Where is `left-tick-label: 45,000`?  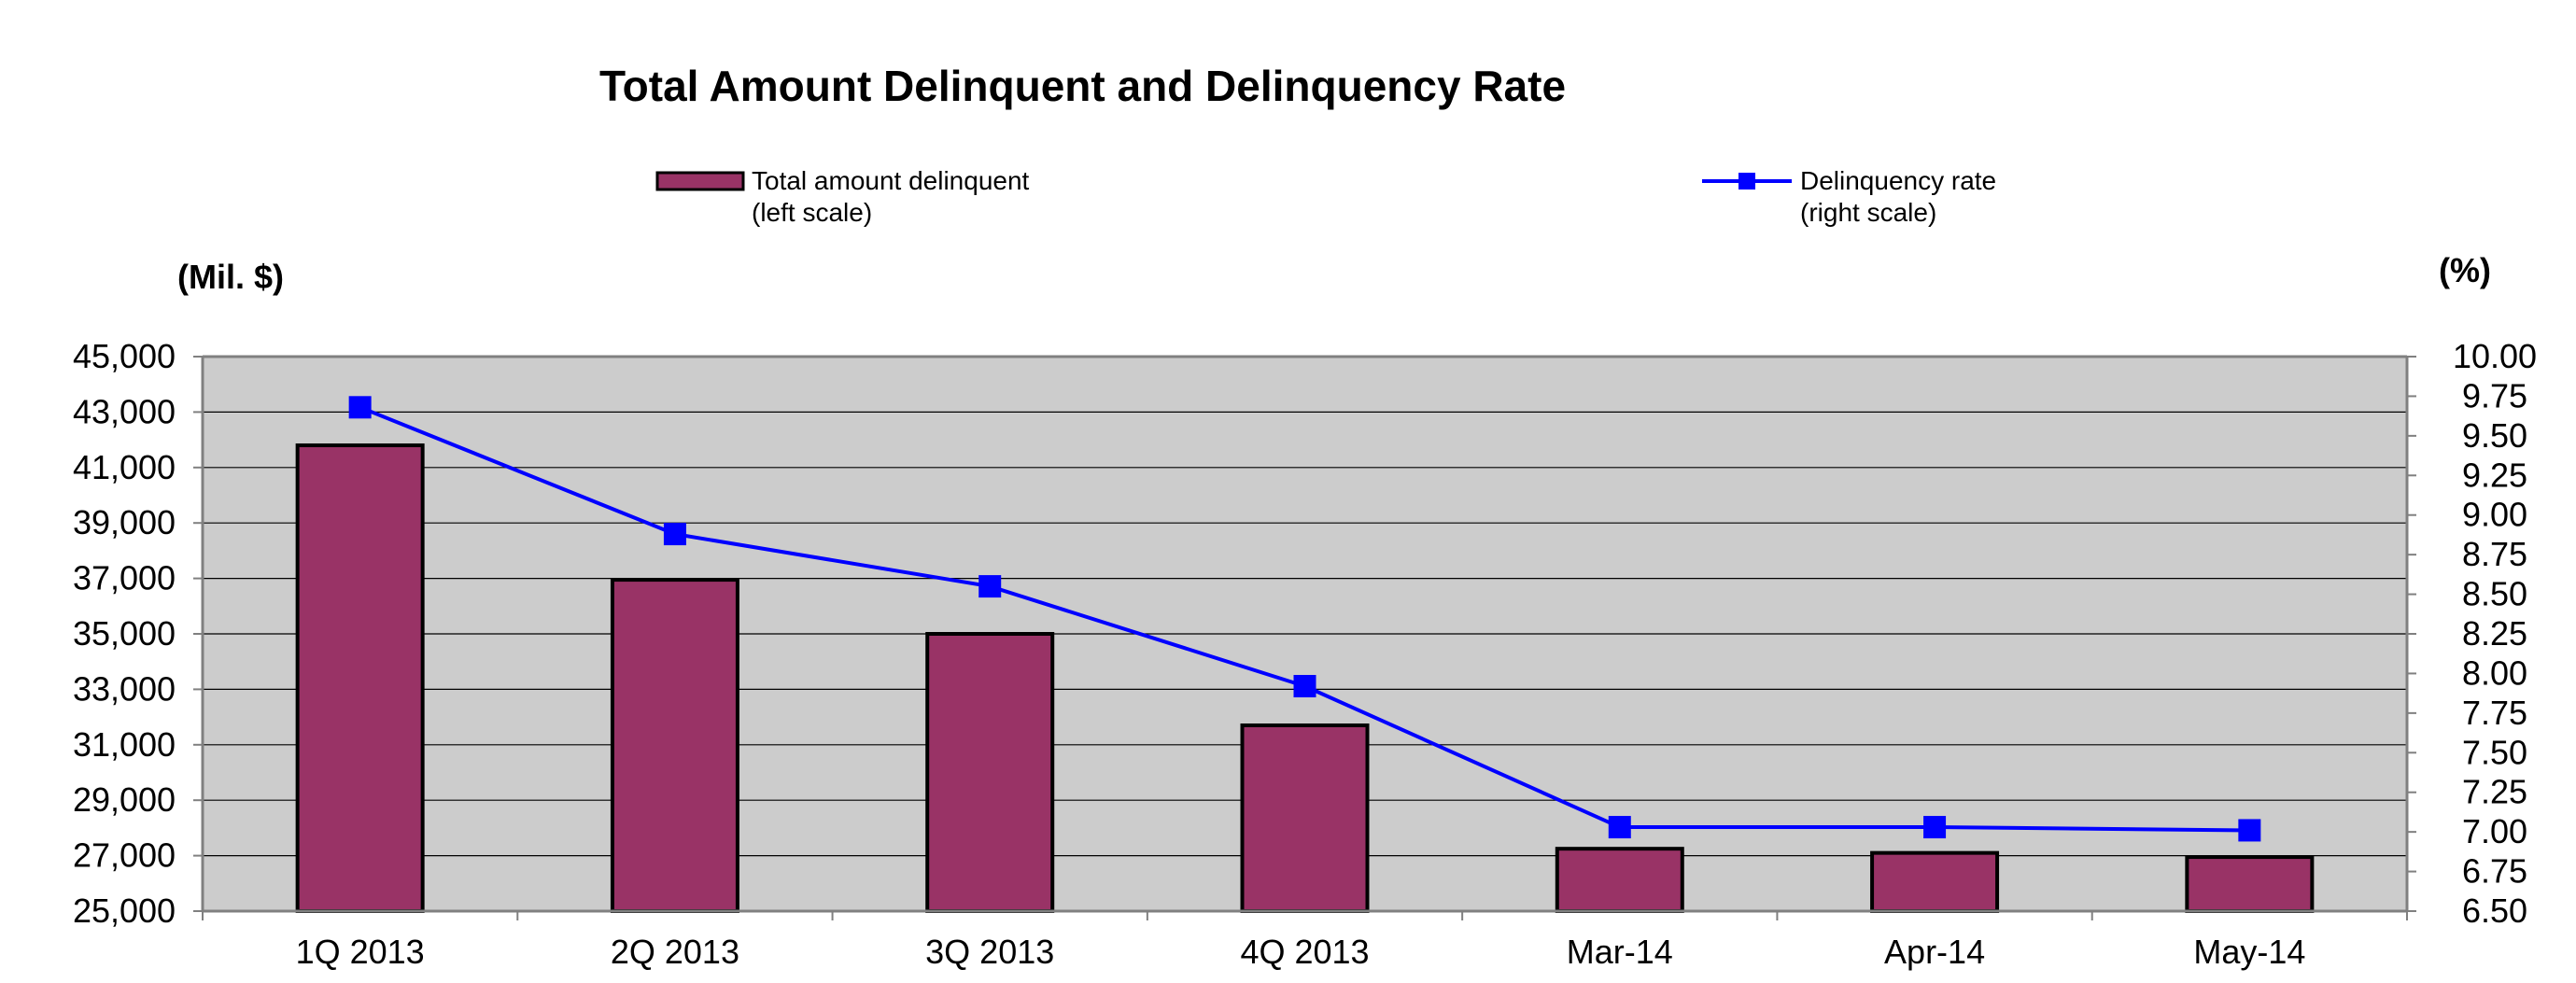 left-tick-label: 45,000 is located at coordinates (125, 356).